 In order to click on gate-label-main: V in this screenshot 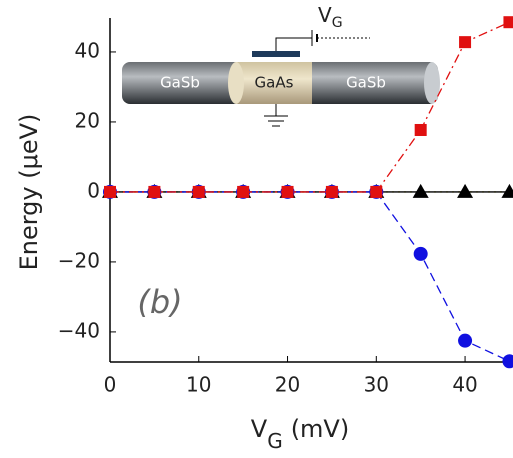, I will do `click(325, 15)`.